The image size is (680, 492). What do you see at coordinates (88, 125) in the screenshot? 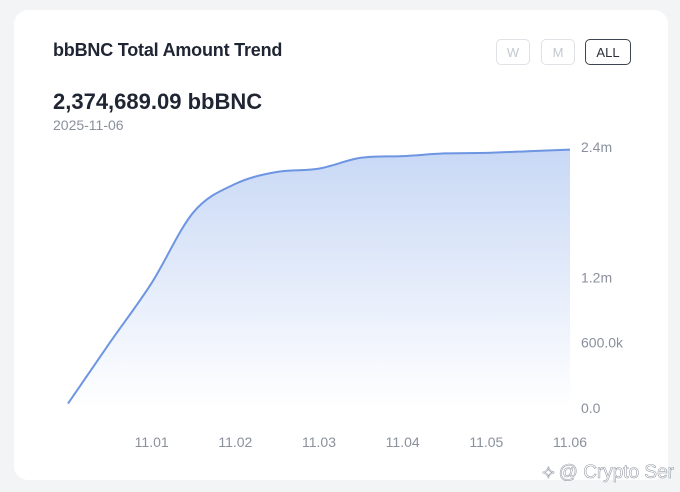
I see `current-date: 2025-11-06` at bounding box center [88, 125].